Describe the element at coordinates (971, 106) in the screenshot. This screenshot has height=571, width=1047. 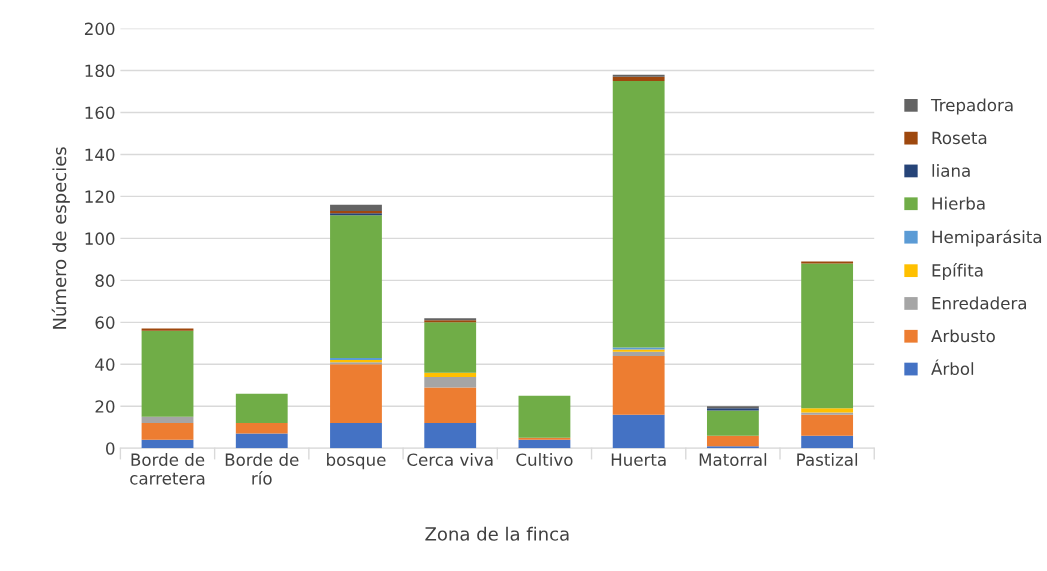
I see `legend-label: Trepadora` at that location.